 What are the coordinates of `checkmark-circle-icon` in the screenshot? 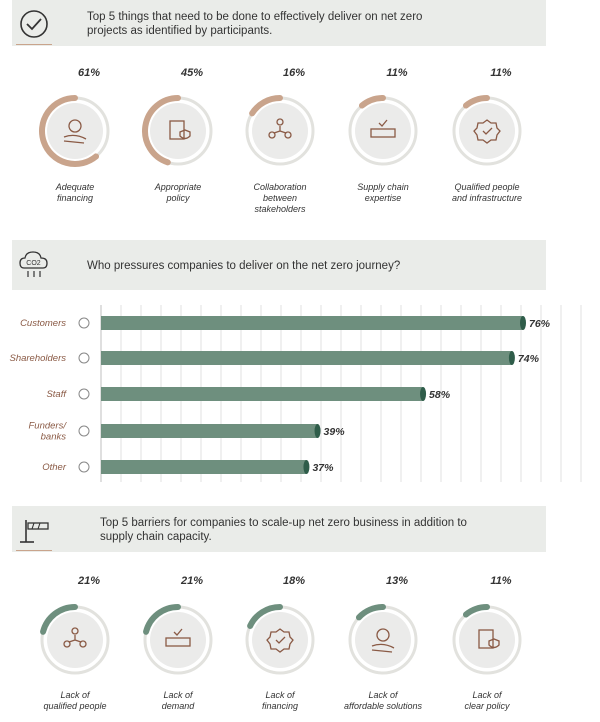 It's located at (34, 24).